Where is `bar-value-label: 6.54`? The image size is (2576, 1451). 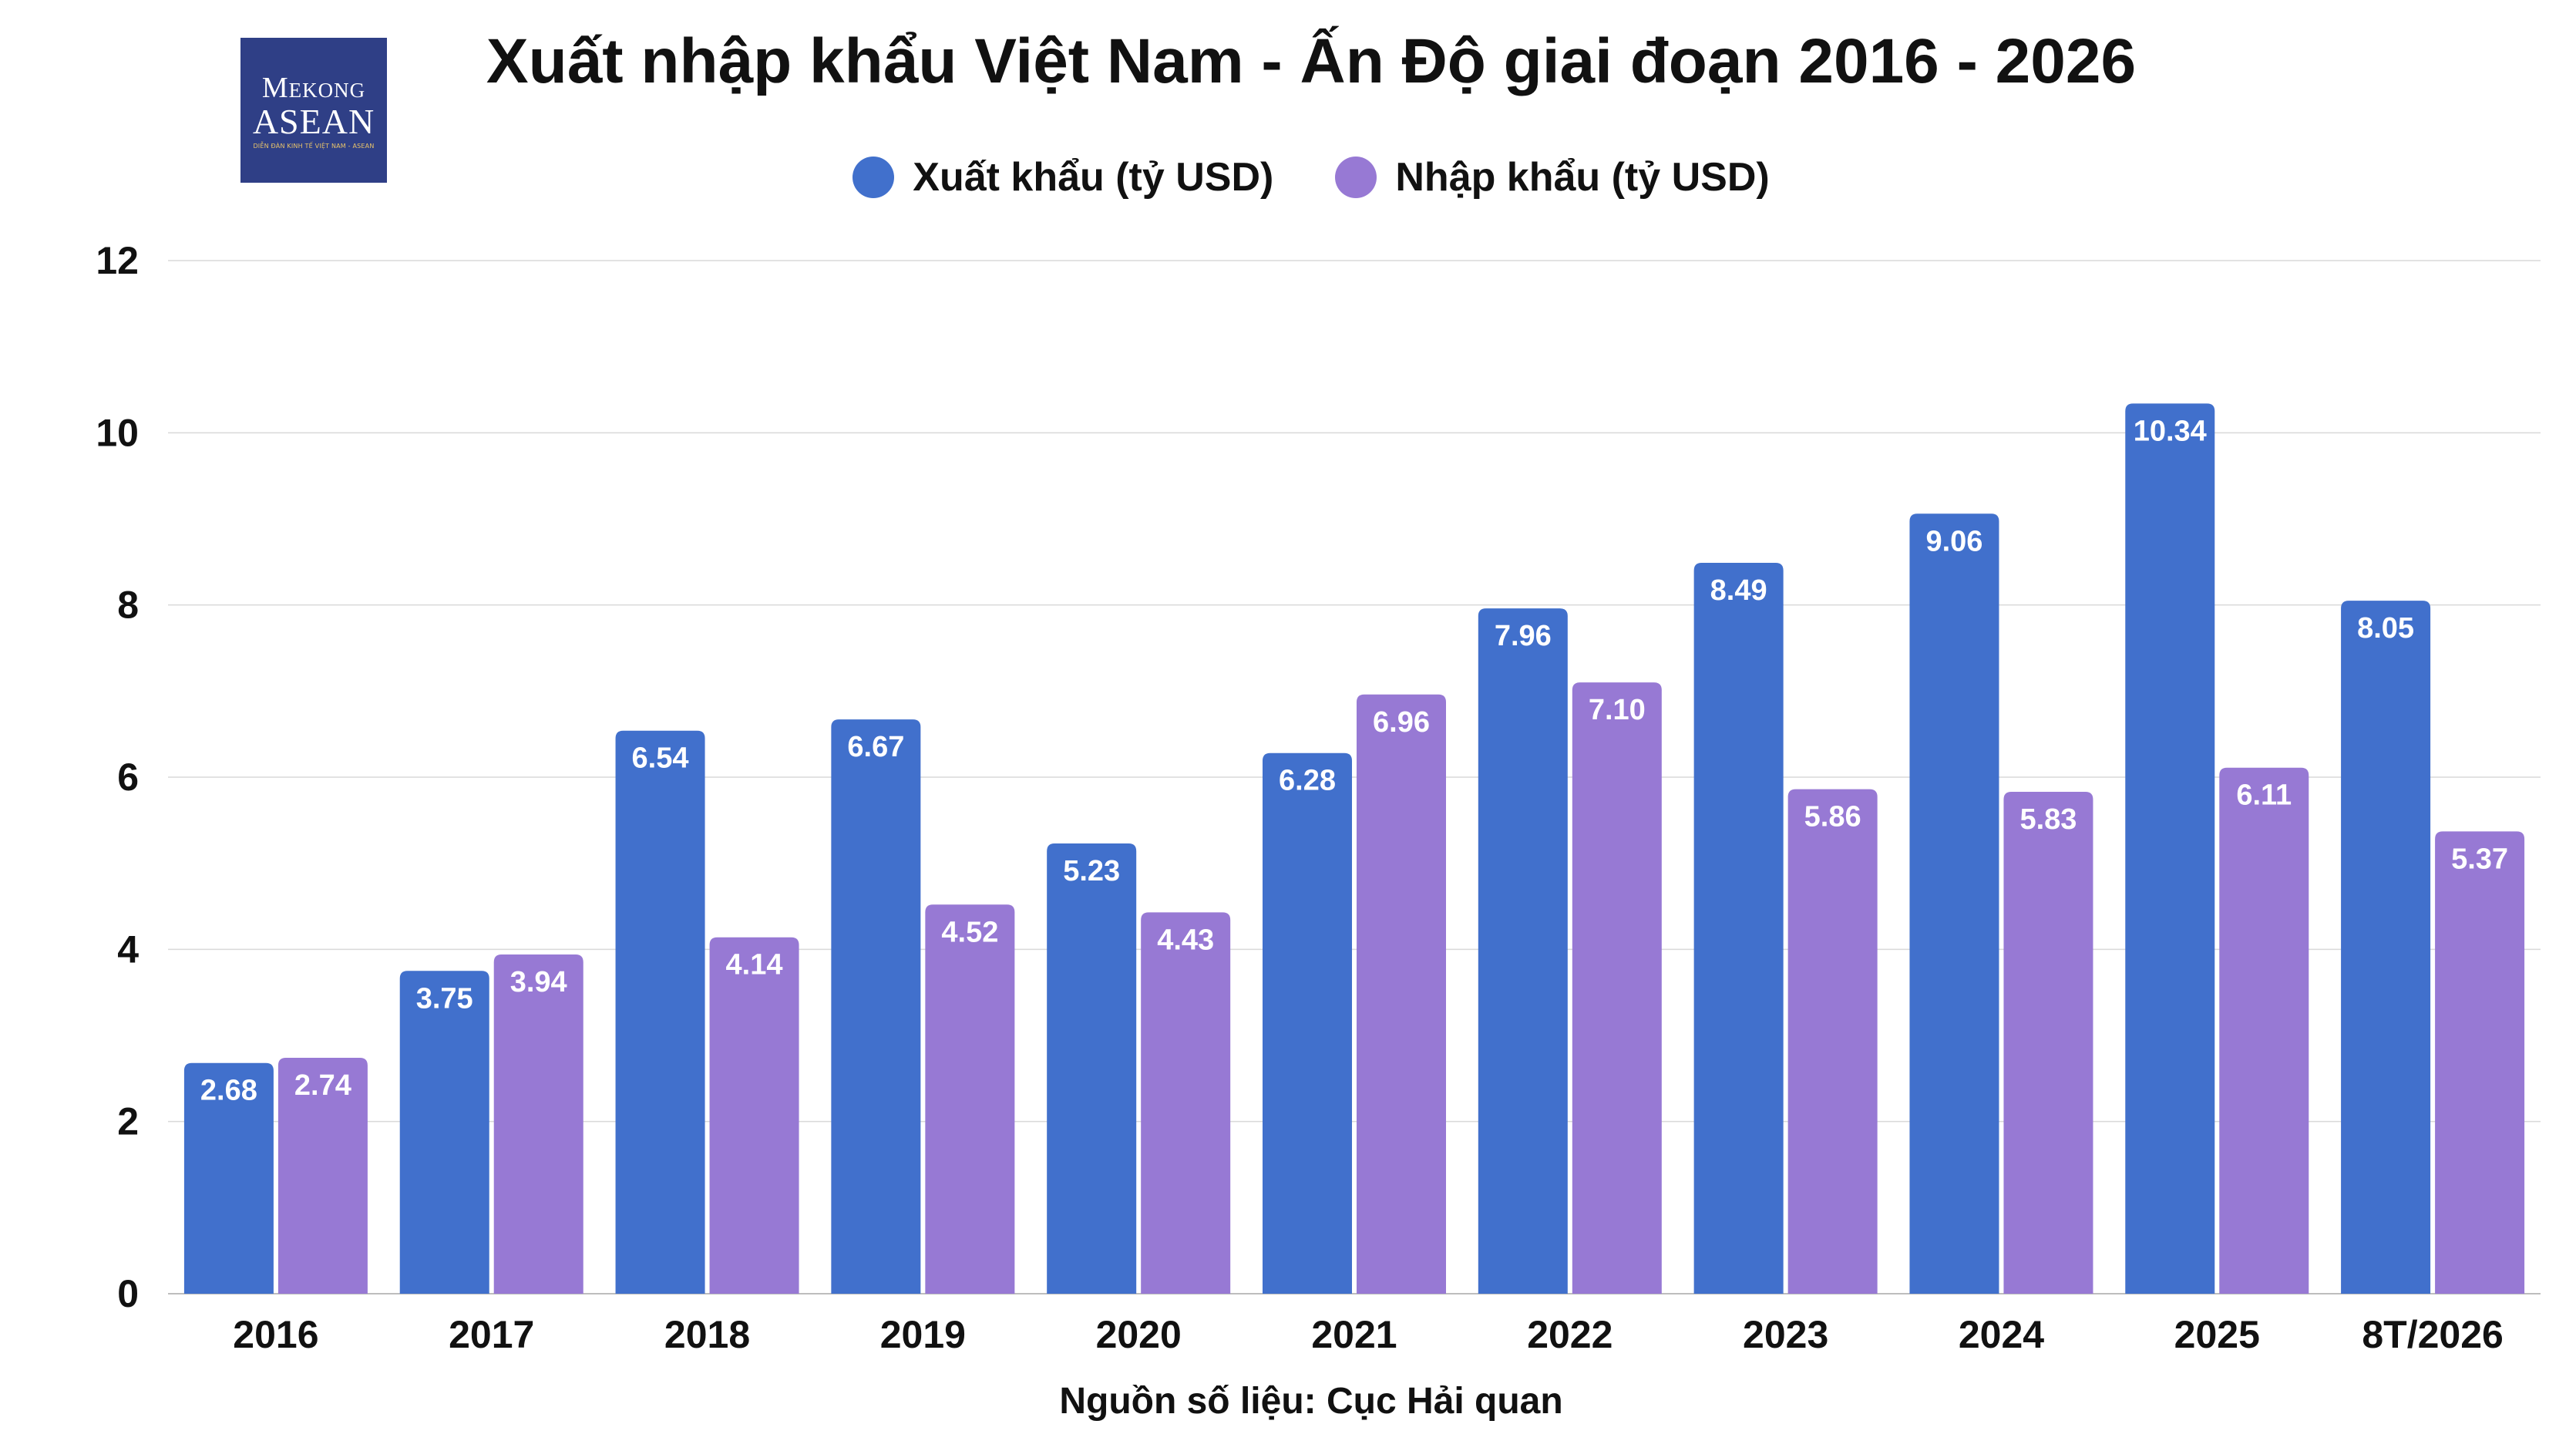 bar-value-label: 6.54 is located at coordinates (660, 758).